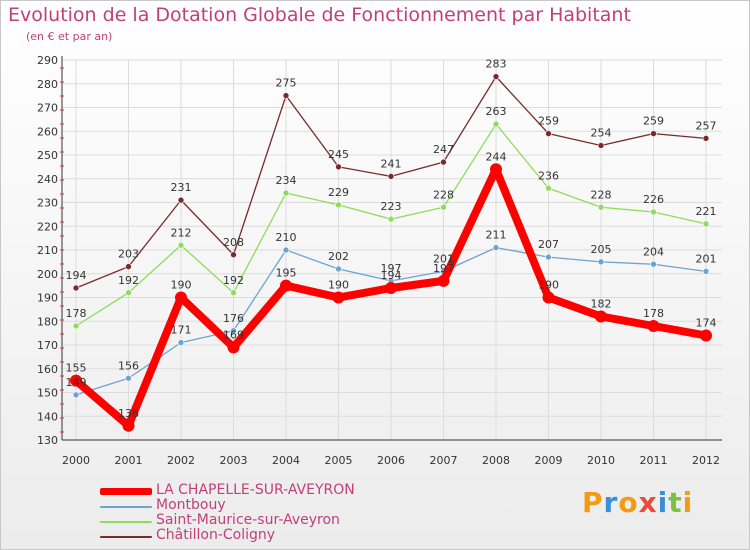  What do you see at coordinates (706, 323) in the screenshot?
I see `data-label: 174` at bounding box center [706, 323].